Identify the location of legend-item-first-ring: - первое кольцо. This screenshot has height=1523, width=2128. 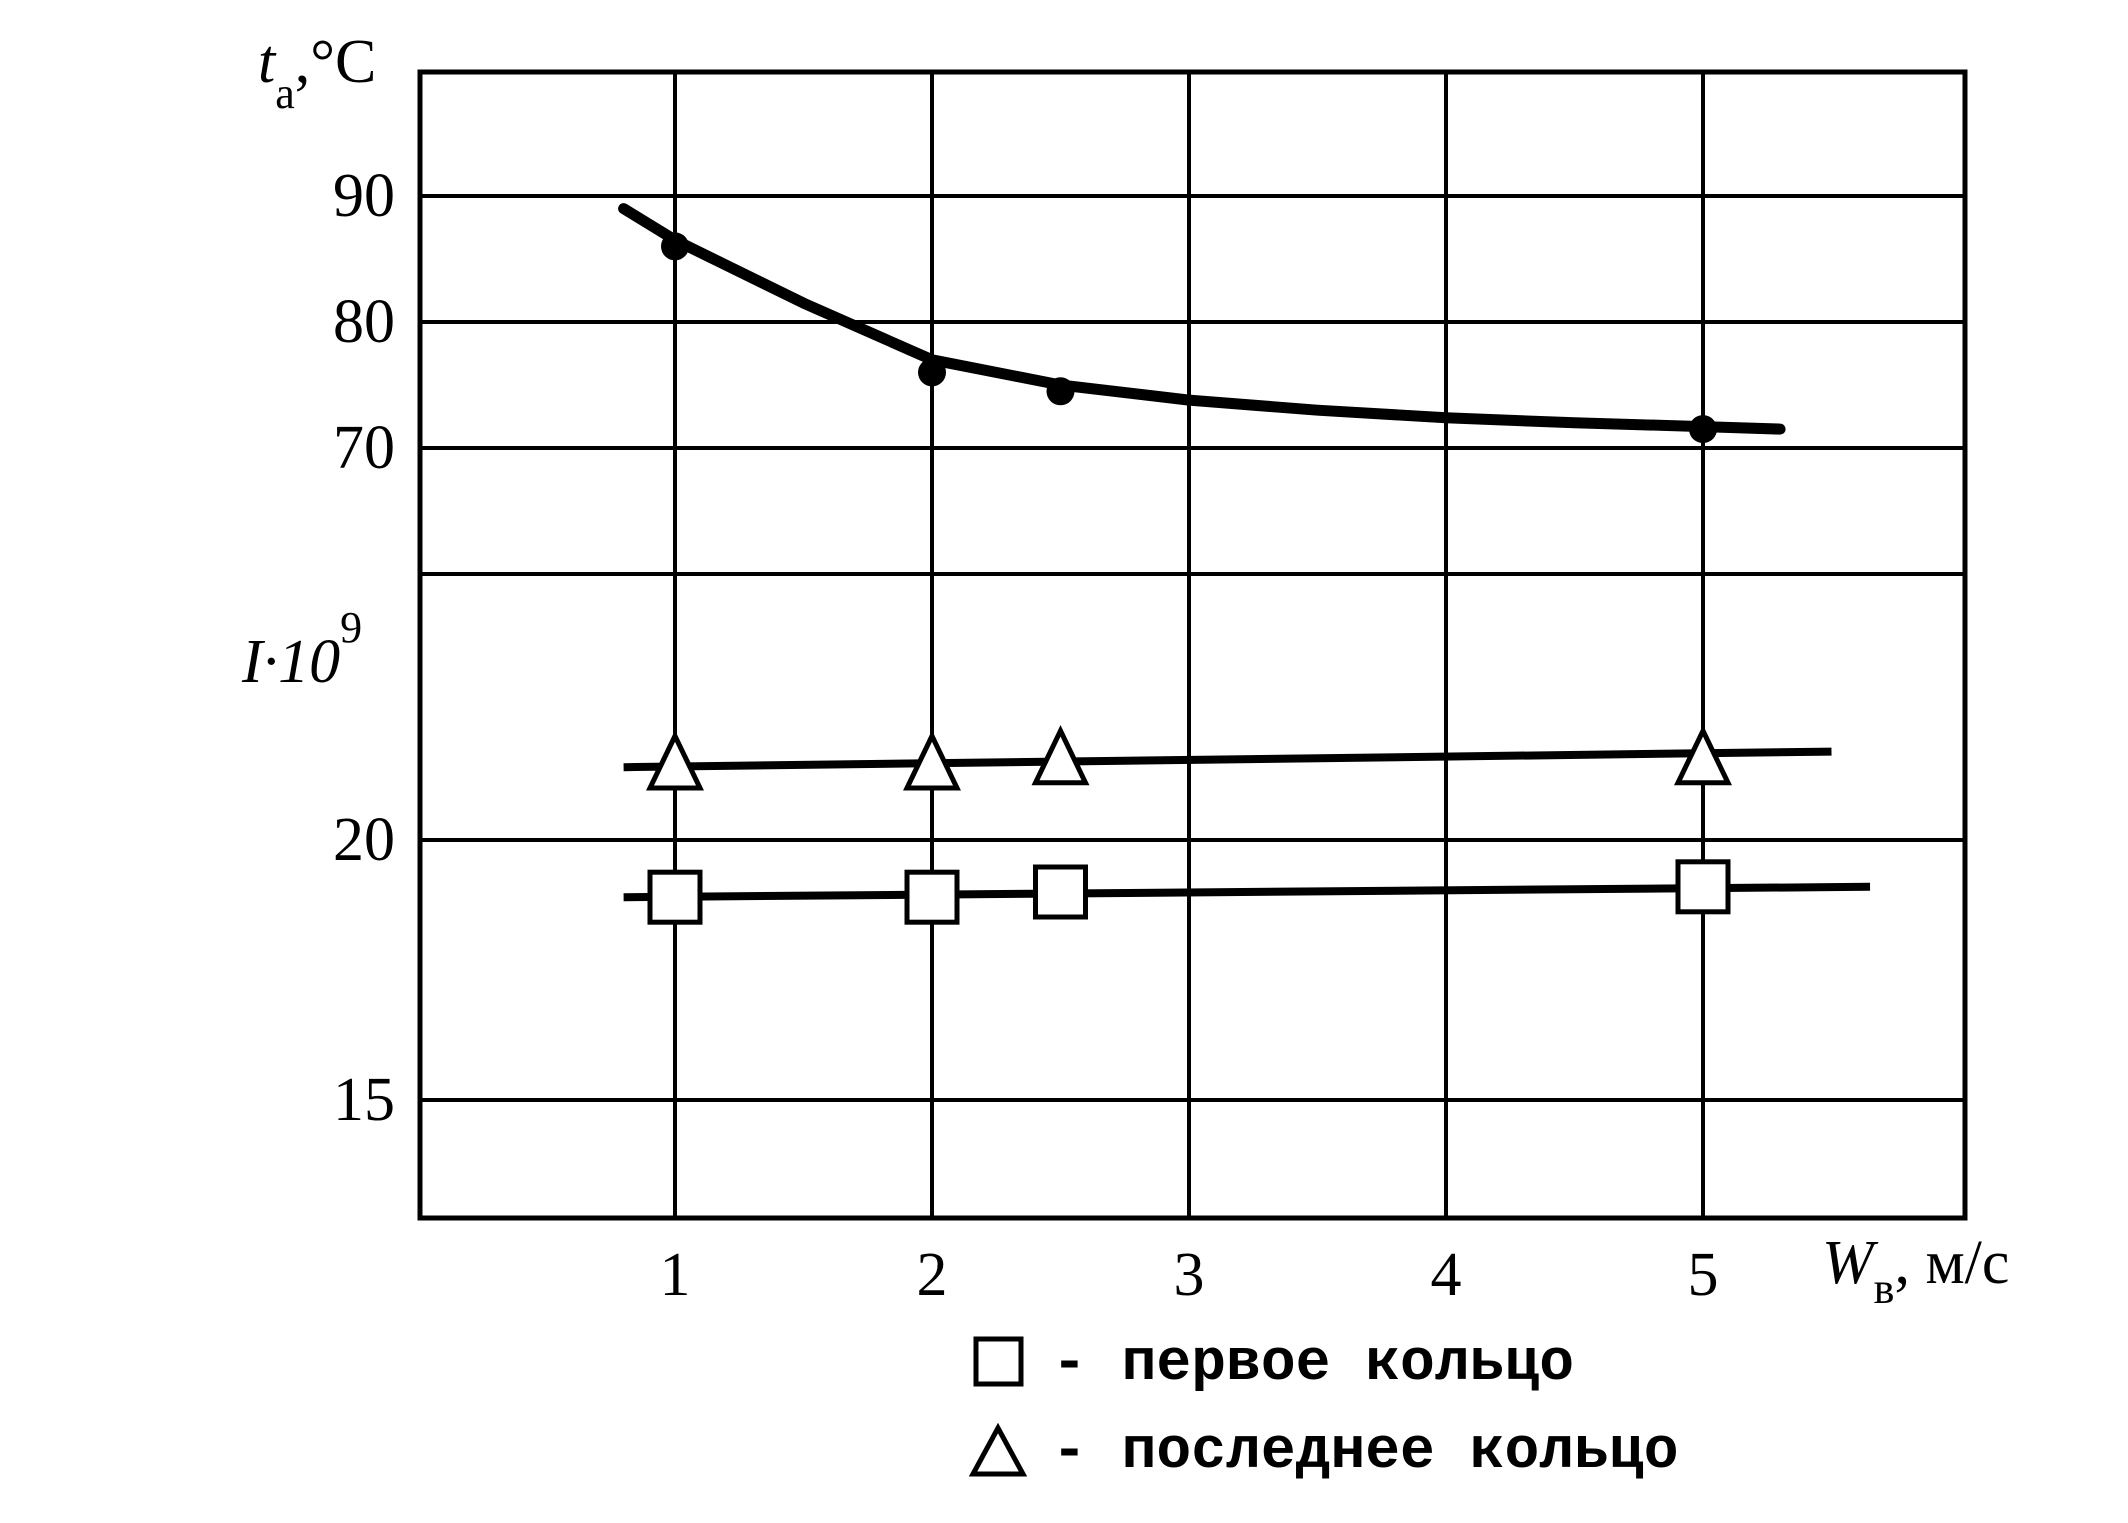
(1273, 1364).